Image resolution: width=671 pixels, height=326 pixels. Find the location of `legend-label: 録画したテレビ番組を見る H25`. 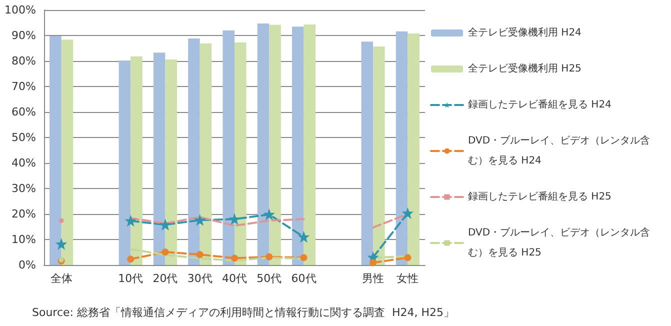

legend-label: 録画したテレビ番組を見る H25 is located at coordinates (540, 196).